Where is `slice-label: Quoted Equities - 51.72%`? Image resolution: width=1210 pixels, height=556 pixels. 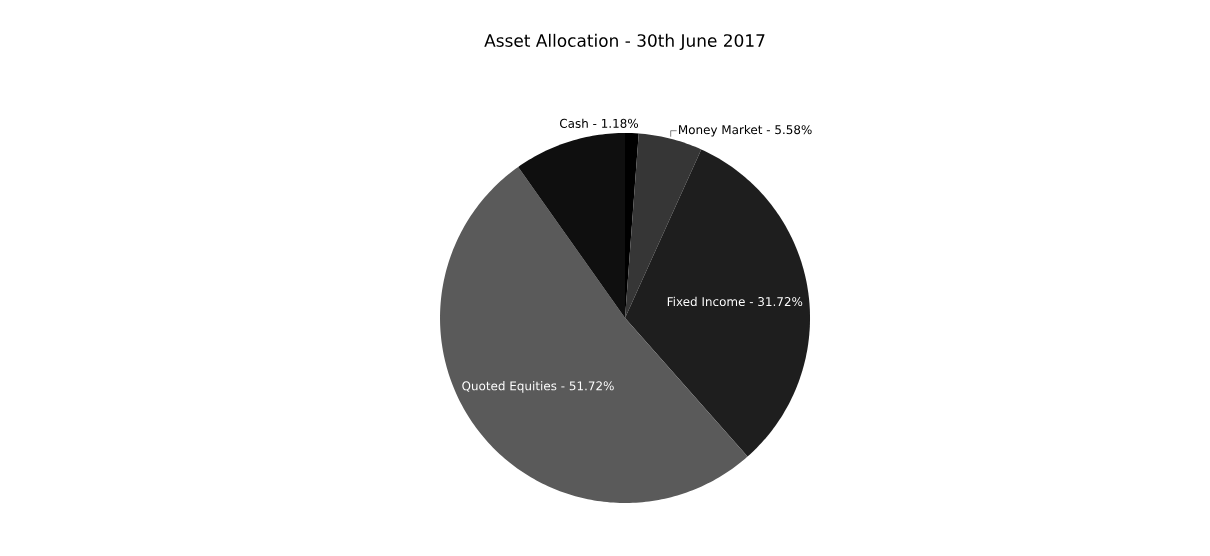
slice-label: Quoted Equities - 51.72% is located at coordinates (538, 387).